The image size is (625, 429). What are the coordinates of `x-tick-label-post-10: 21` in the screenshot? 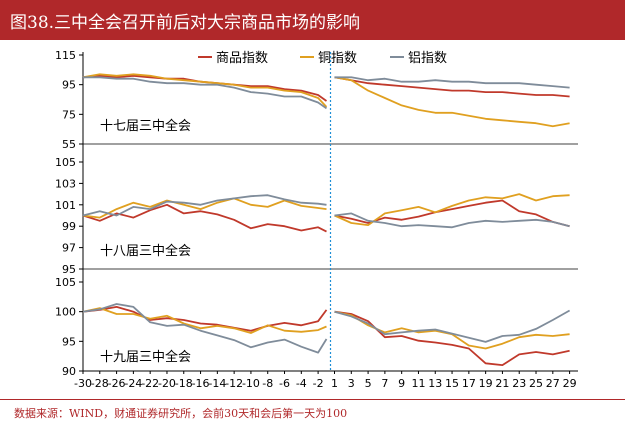 It's located at (502, 383).